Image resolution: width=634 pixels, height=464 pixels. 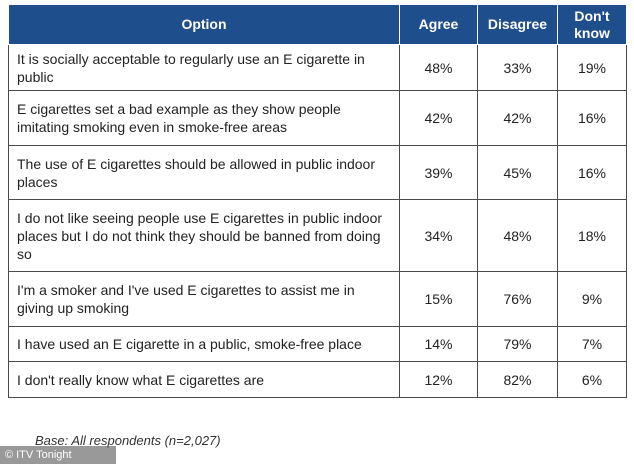 What do you see at coordinates (438, 67) in the screenshot?
I see `row-agree: 48%` at bounding box center [438, 67].